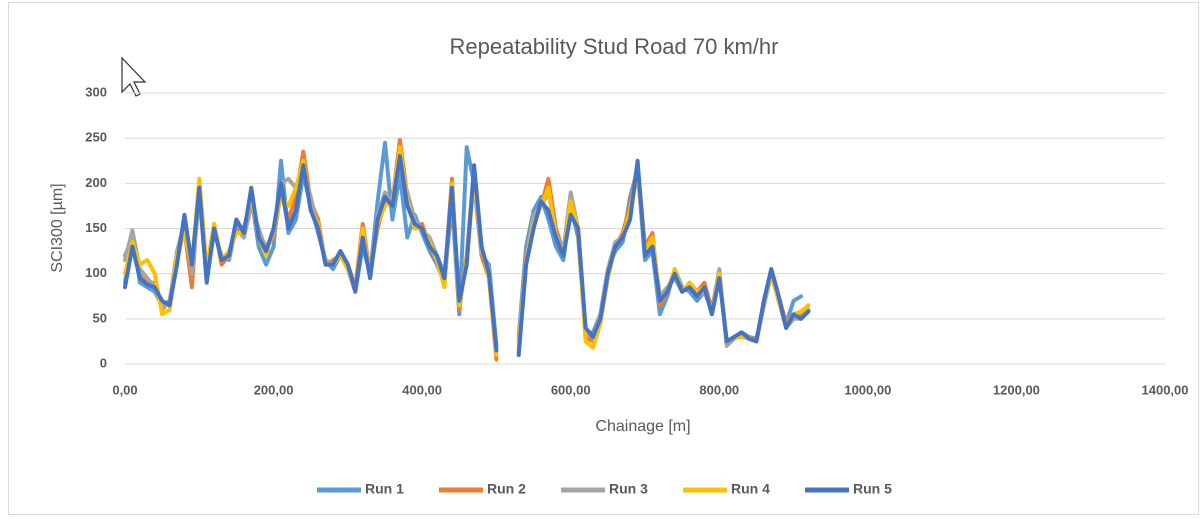 This screenshot has height=524, width=1204. I want to click on x-tick-label: 600,00, so click(571, 389).